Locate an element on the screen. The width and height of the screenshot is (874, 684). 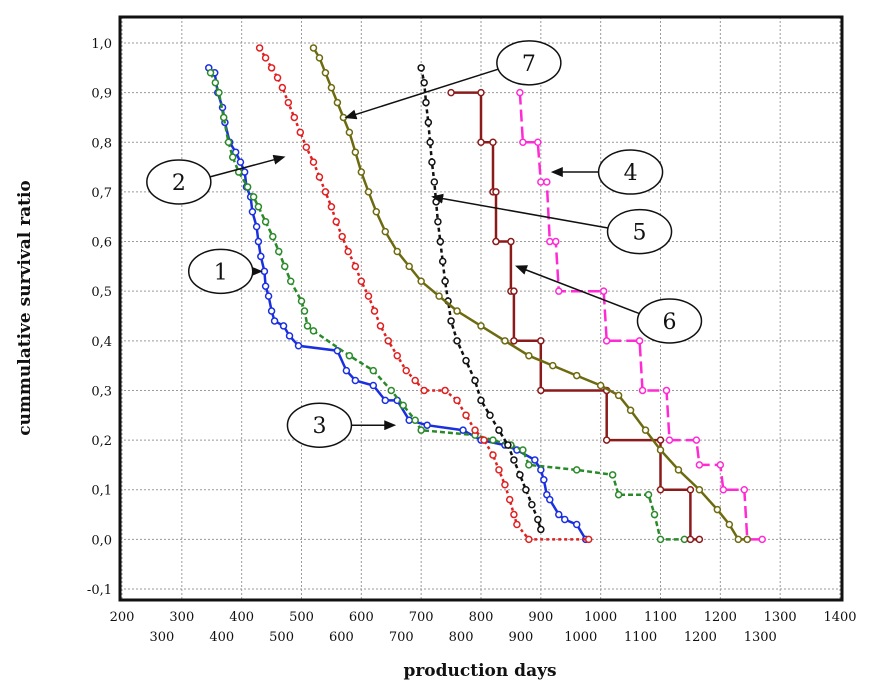
x-tick-label-bottom: 1300 is located at coordinates (760, 637).